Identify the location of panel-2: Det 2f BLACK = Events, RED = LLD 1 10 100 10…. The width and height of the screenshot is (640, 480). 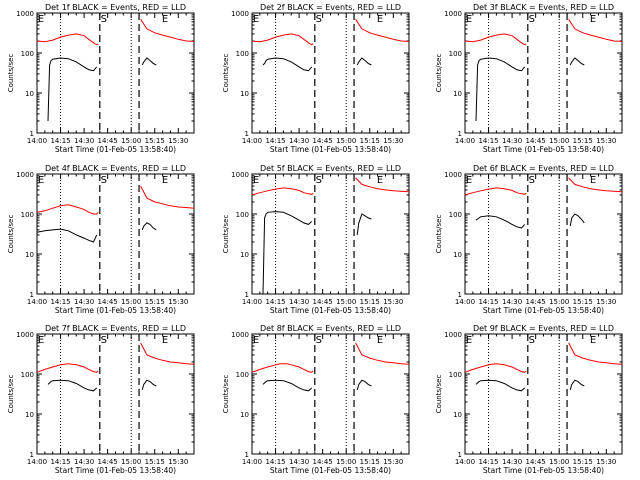
(316, 78).